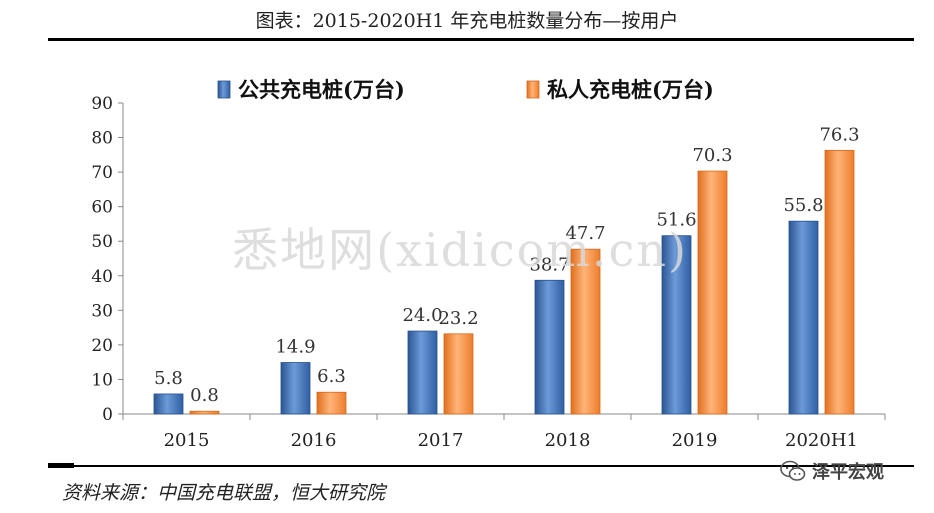 Image resolution: width=934 pixels, height=513 pixels. I want to click on data-label: 38.7, so click(549, 264).